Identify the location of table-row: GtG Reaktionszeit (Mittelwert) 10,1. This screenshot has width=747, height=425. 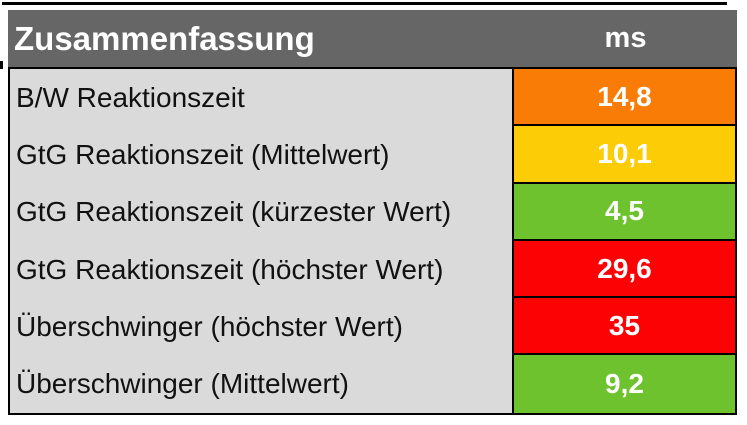
(372, 155).